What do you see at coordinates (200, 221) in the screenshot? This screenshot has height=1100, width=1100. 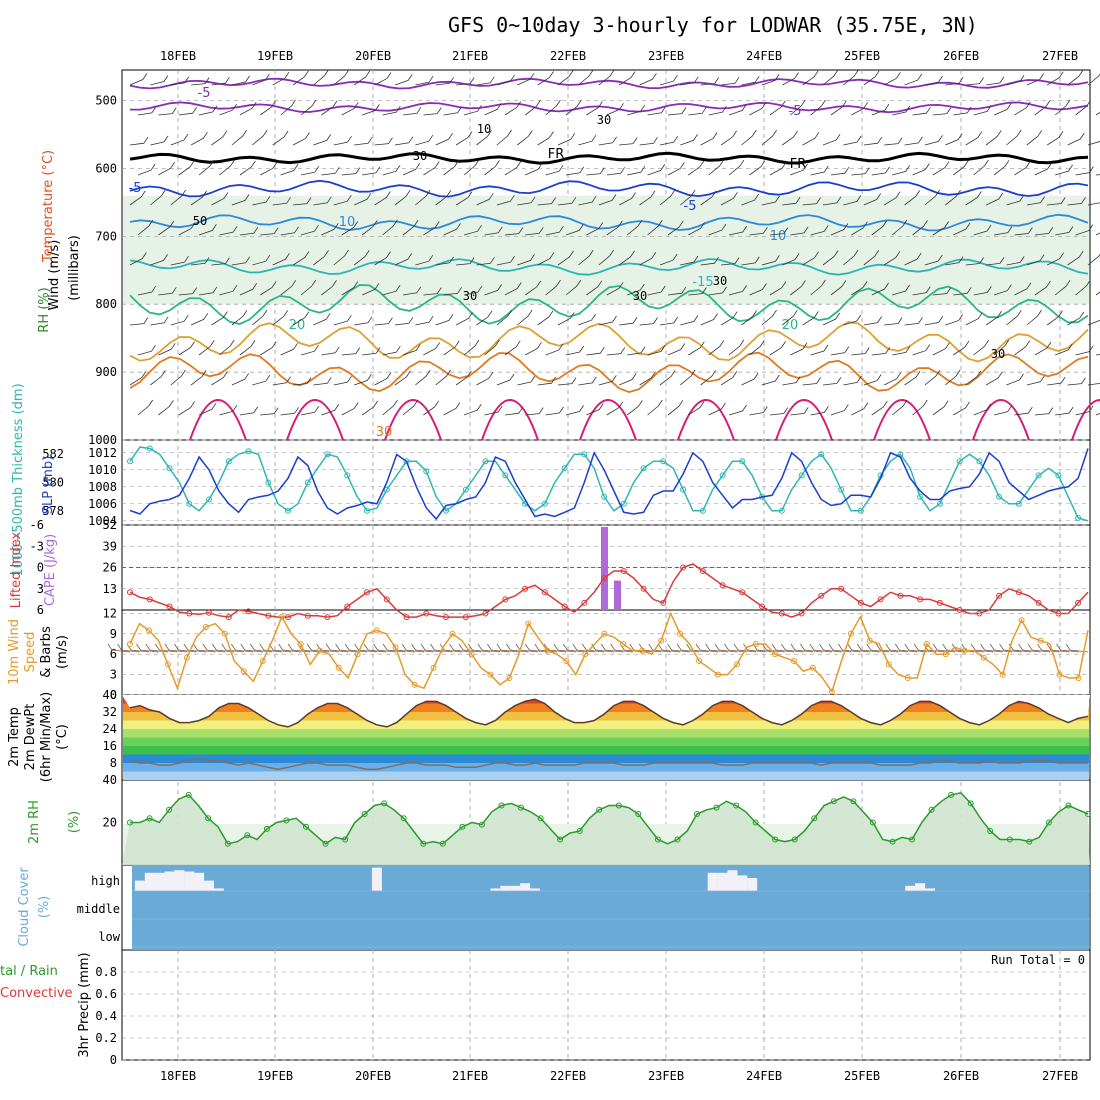 I see `rh-contour-label: 50` at bounding box center [200, 221].